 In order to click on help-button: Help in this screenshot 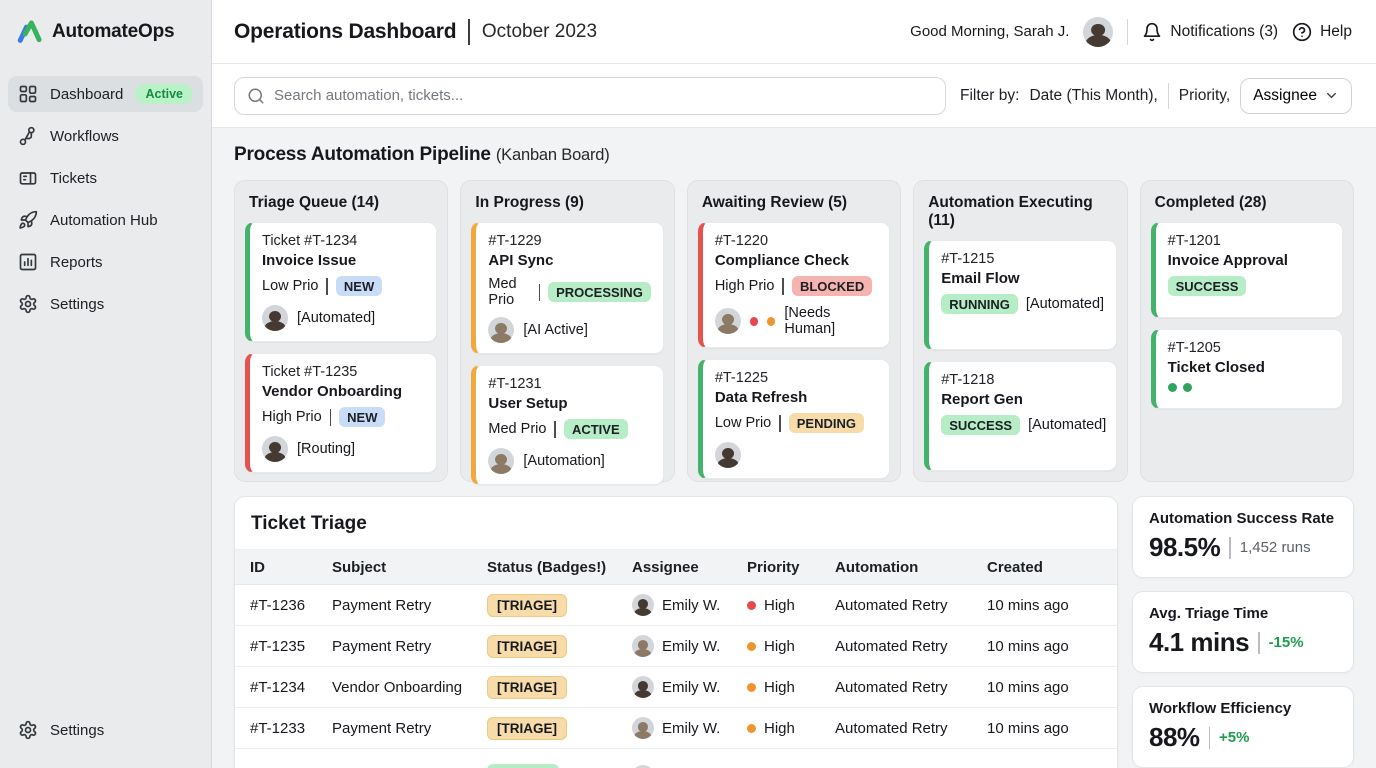, I will do `click(1322, 32)`.